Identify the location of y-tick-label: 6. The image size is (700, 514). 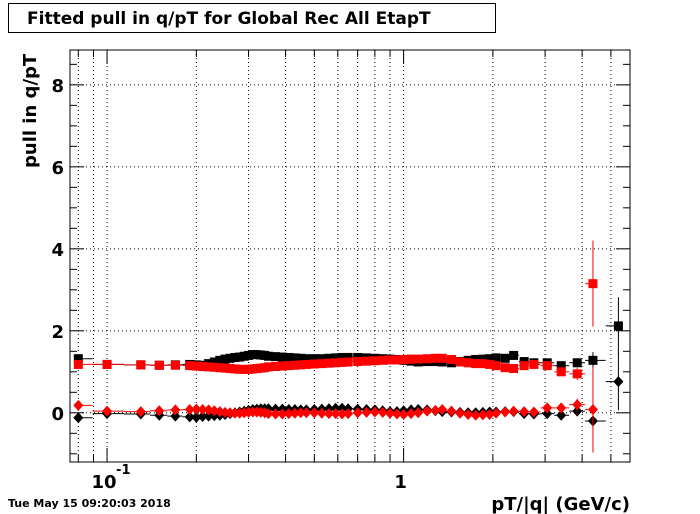
(57, 168).